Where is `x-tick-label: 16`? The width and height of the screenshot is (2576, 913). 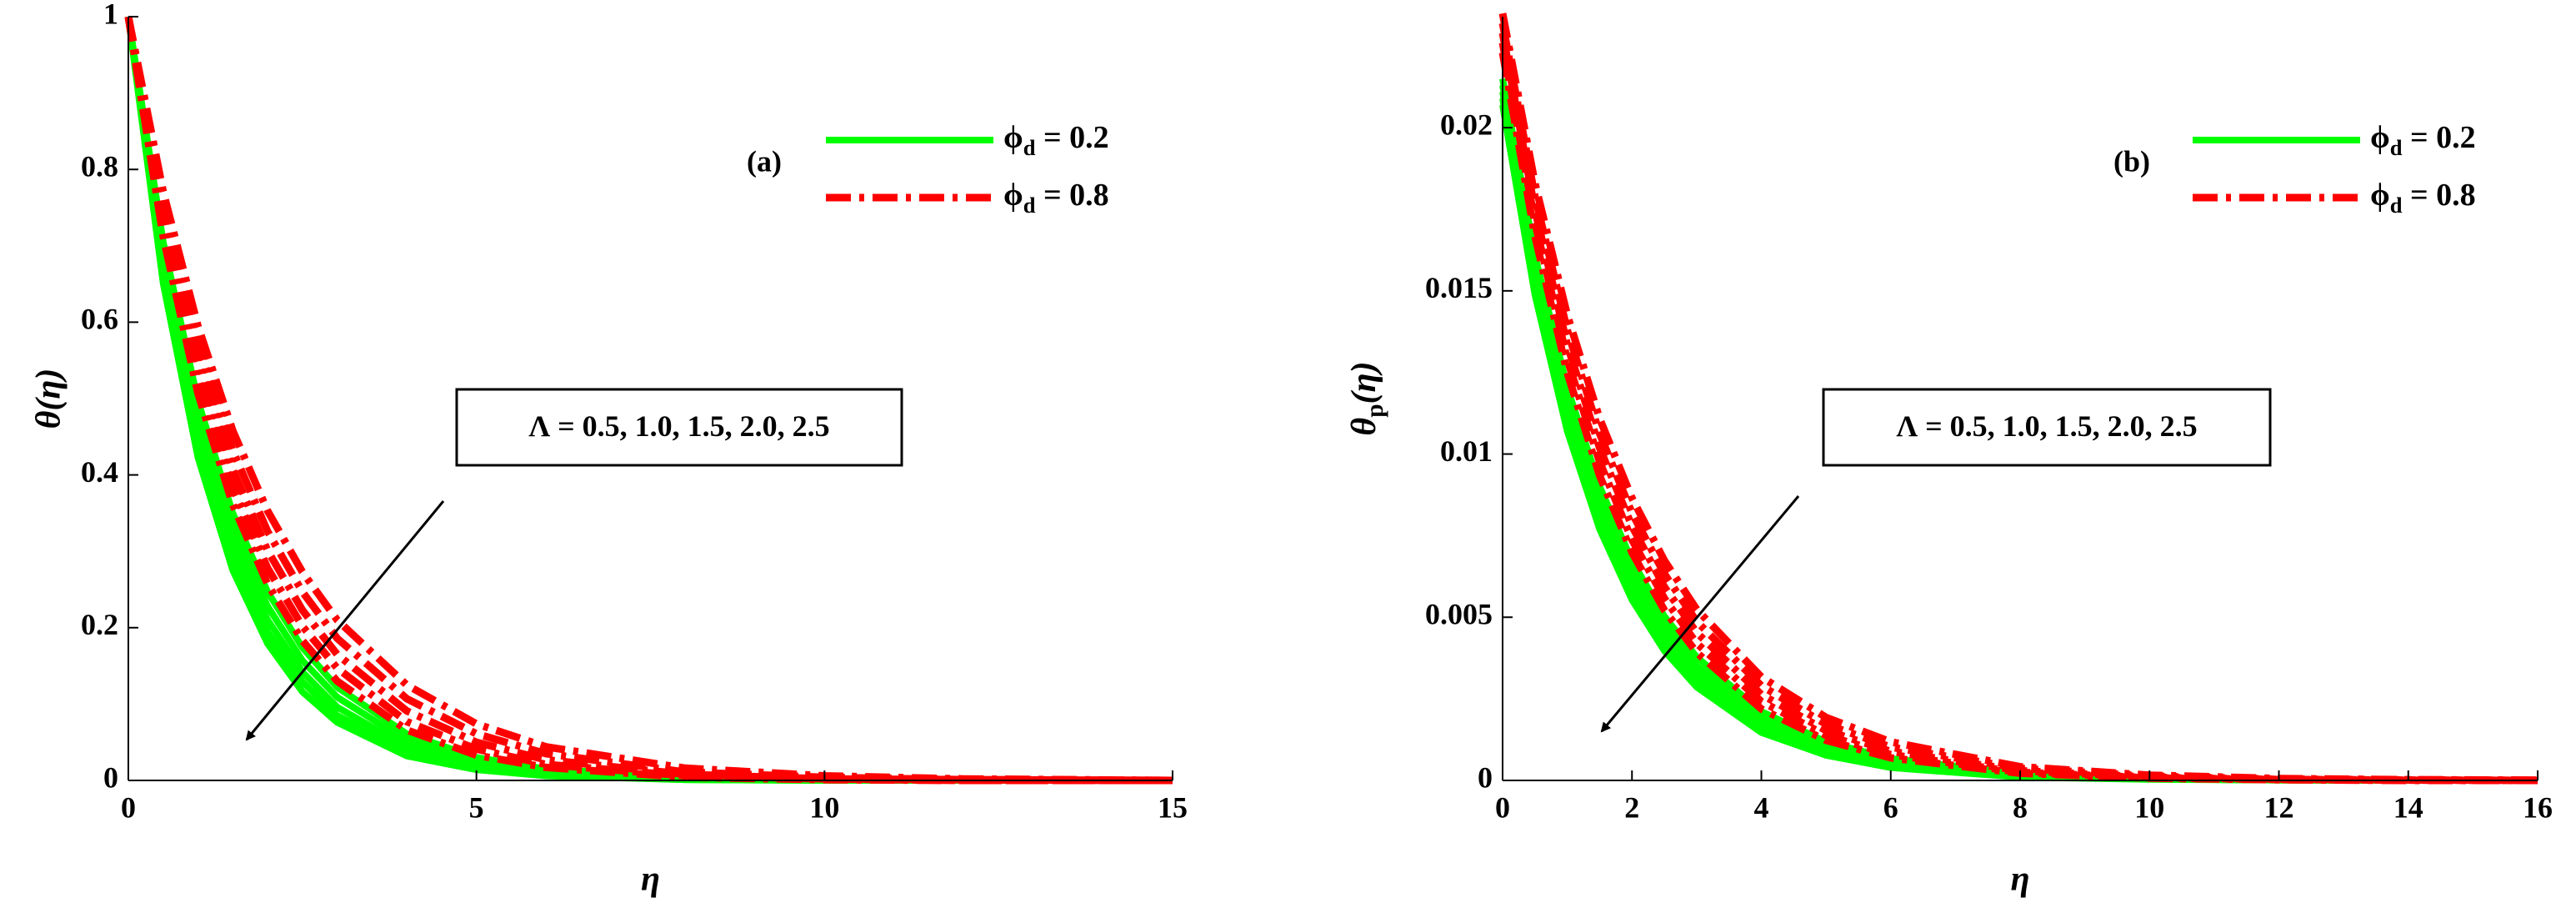 x-tick-label: 16 is located at coordinates (2538, 807).